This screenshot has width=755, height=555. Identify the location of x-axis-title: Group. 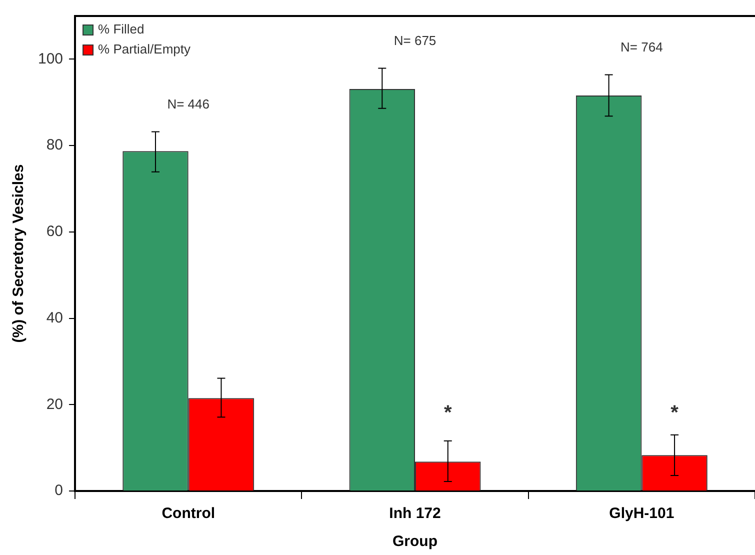
(415, 541).